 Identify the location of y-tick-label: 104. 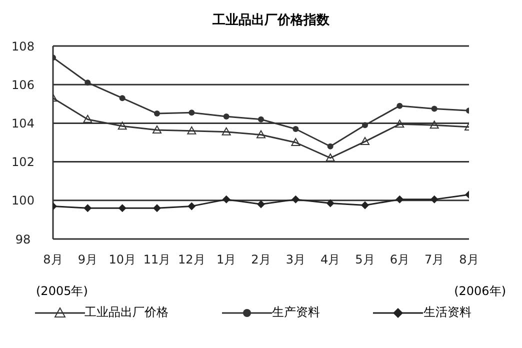
(23, 123).